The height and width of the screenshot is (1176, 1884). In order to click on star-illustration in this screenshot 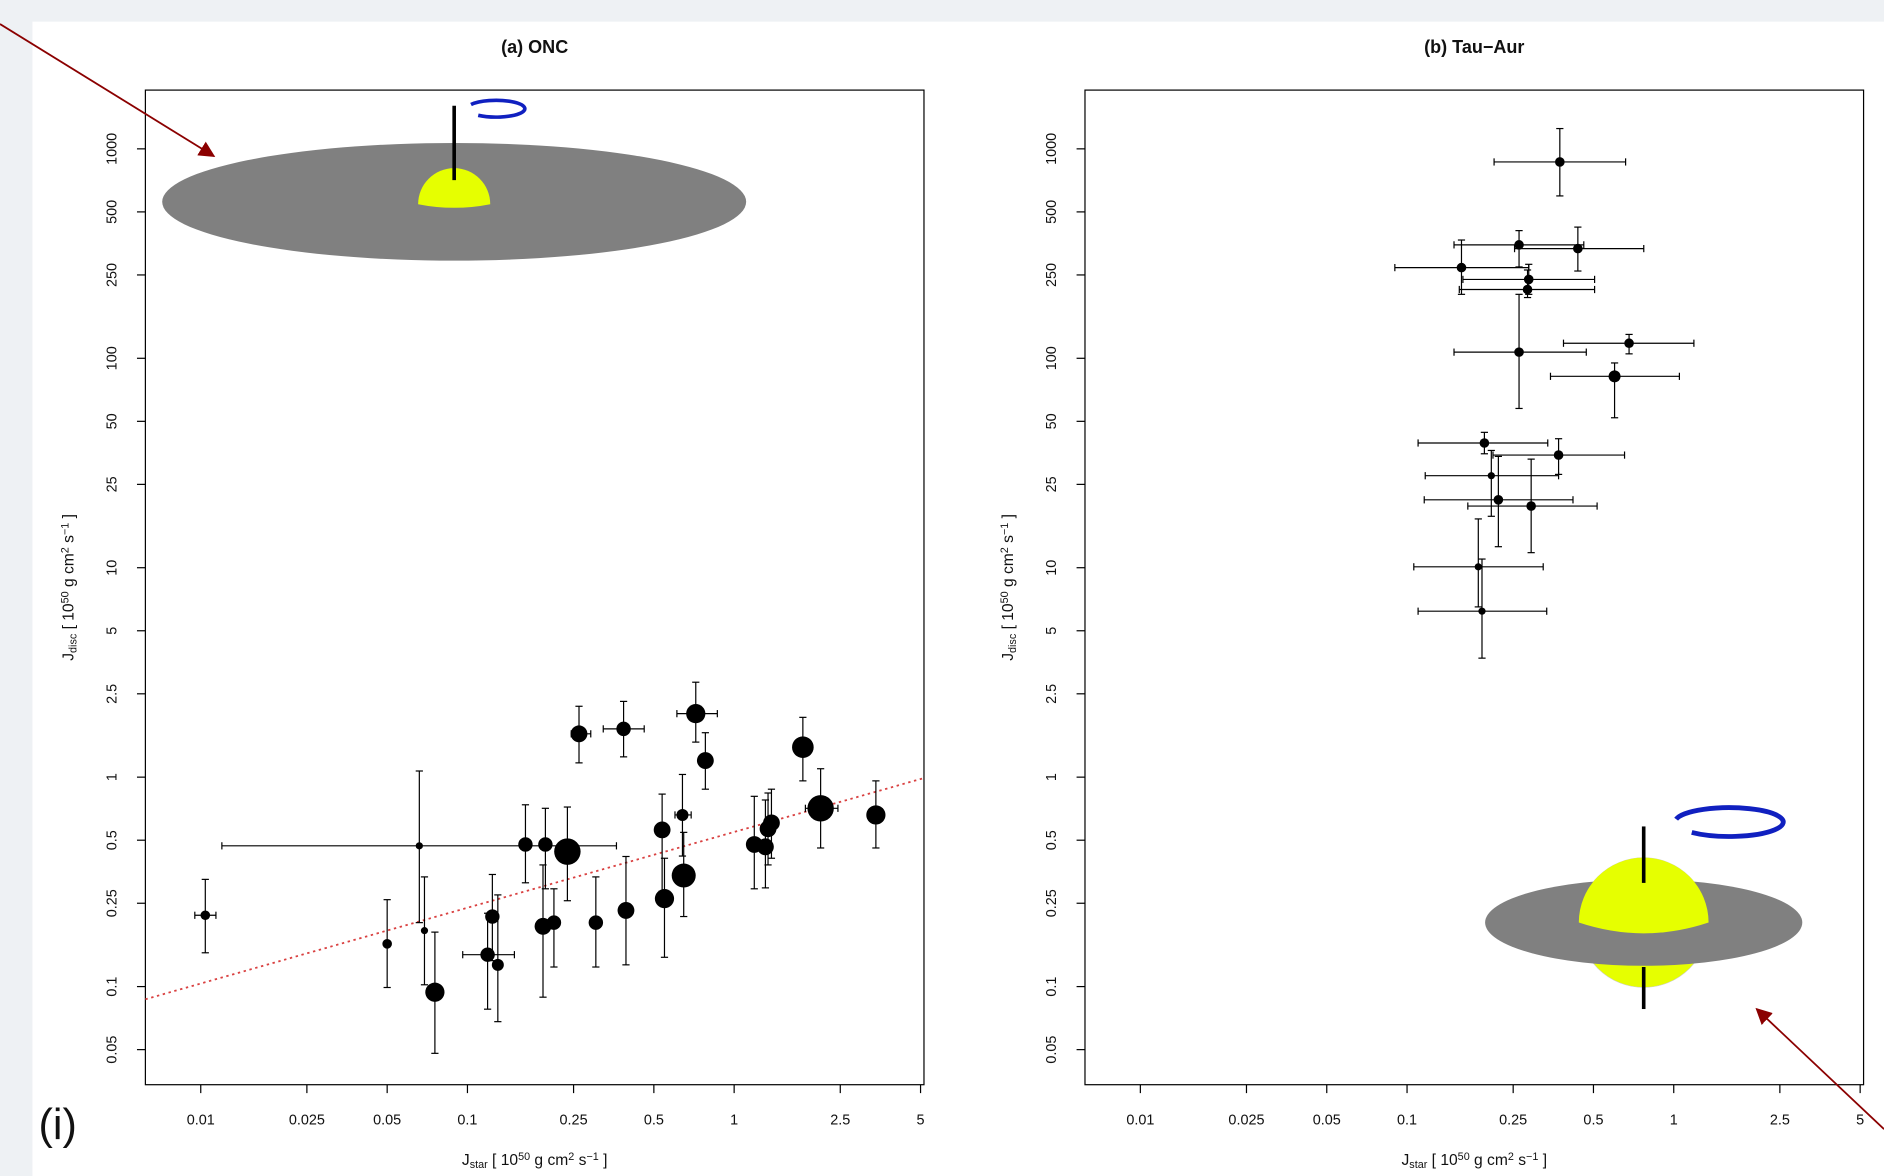, I will do `click(1684, 967)`.